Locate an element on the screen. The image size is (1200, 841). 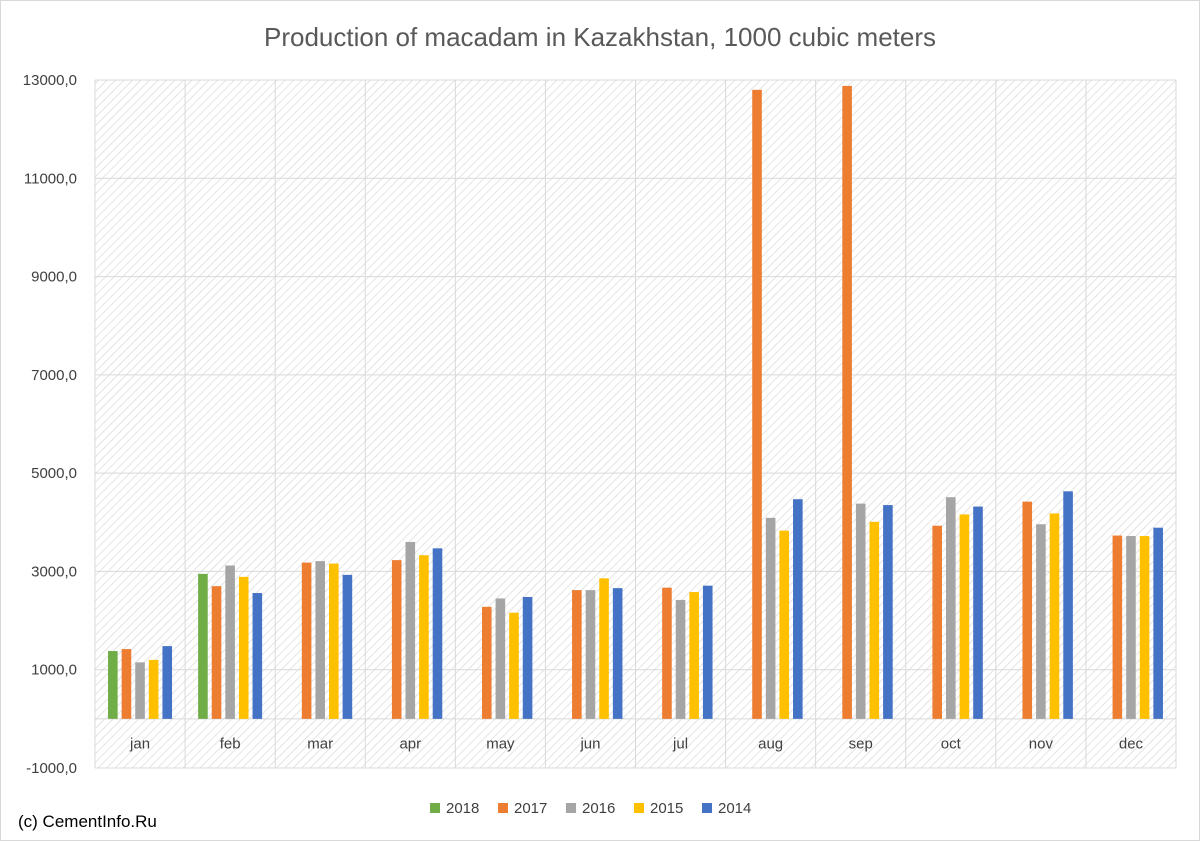
y-tick-label: 7000,0 is located at coordinates (54, 375).